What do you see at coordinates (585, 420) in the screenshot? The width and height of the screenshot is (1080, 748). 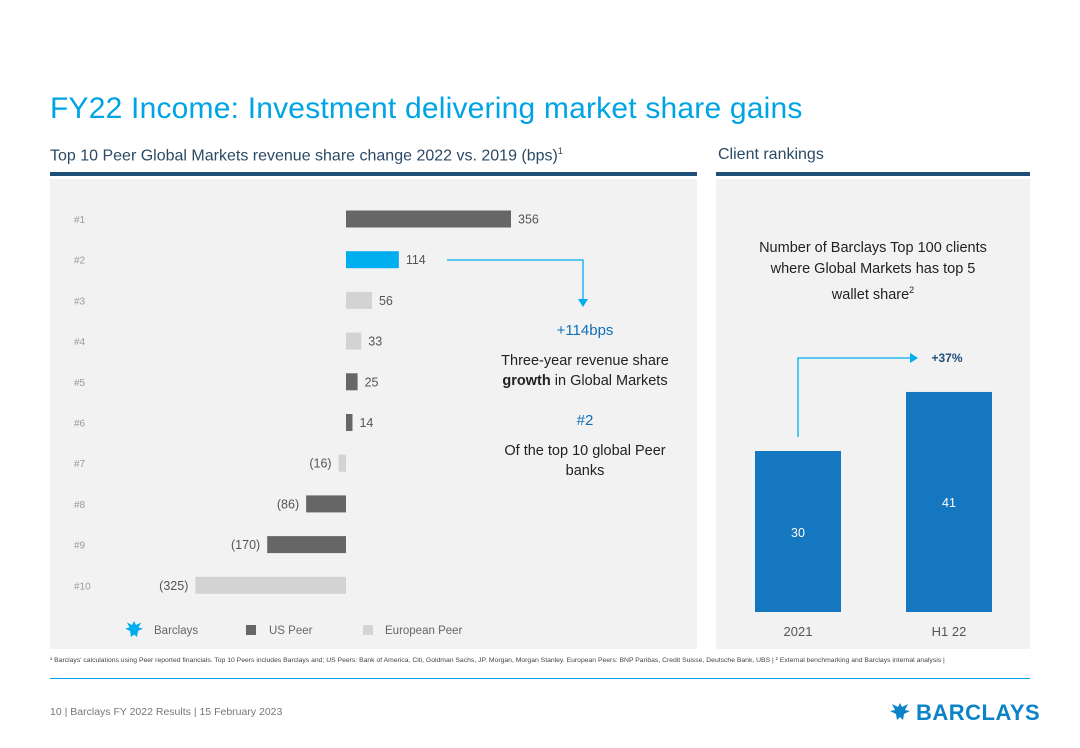 I see `callout-rank: #2` at bounding box center [585, 420].